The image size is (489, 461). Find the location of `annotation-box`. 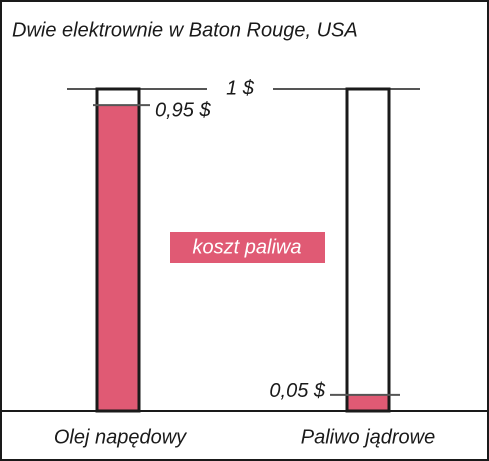

annotation-box is located at coordinates (247, 247).